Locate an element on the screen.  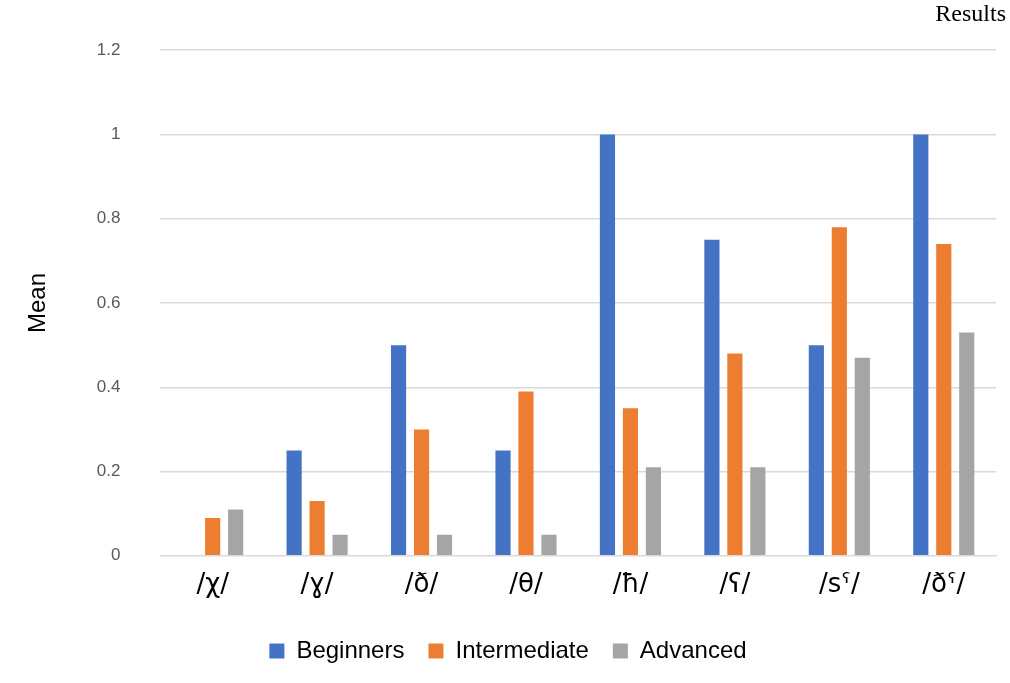
y-tick-label: 1 is located at coordinates (115, 134).